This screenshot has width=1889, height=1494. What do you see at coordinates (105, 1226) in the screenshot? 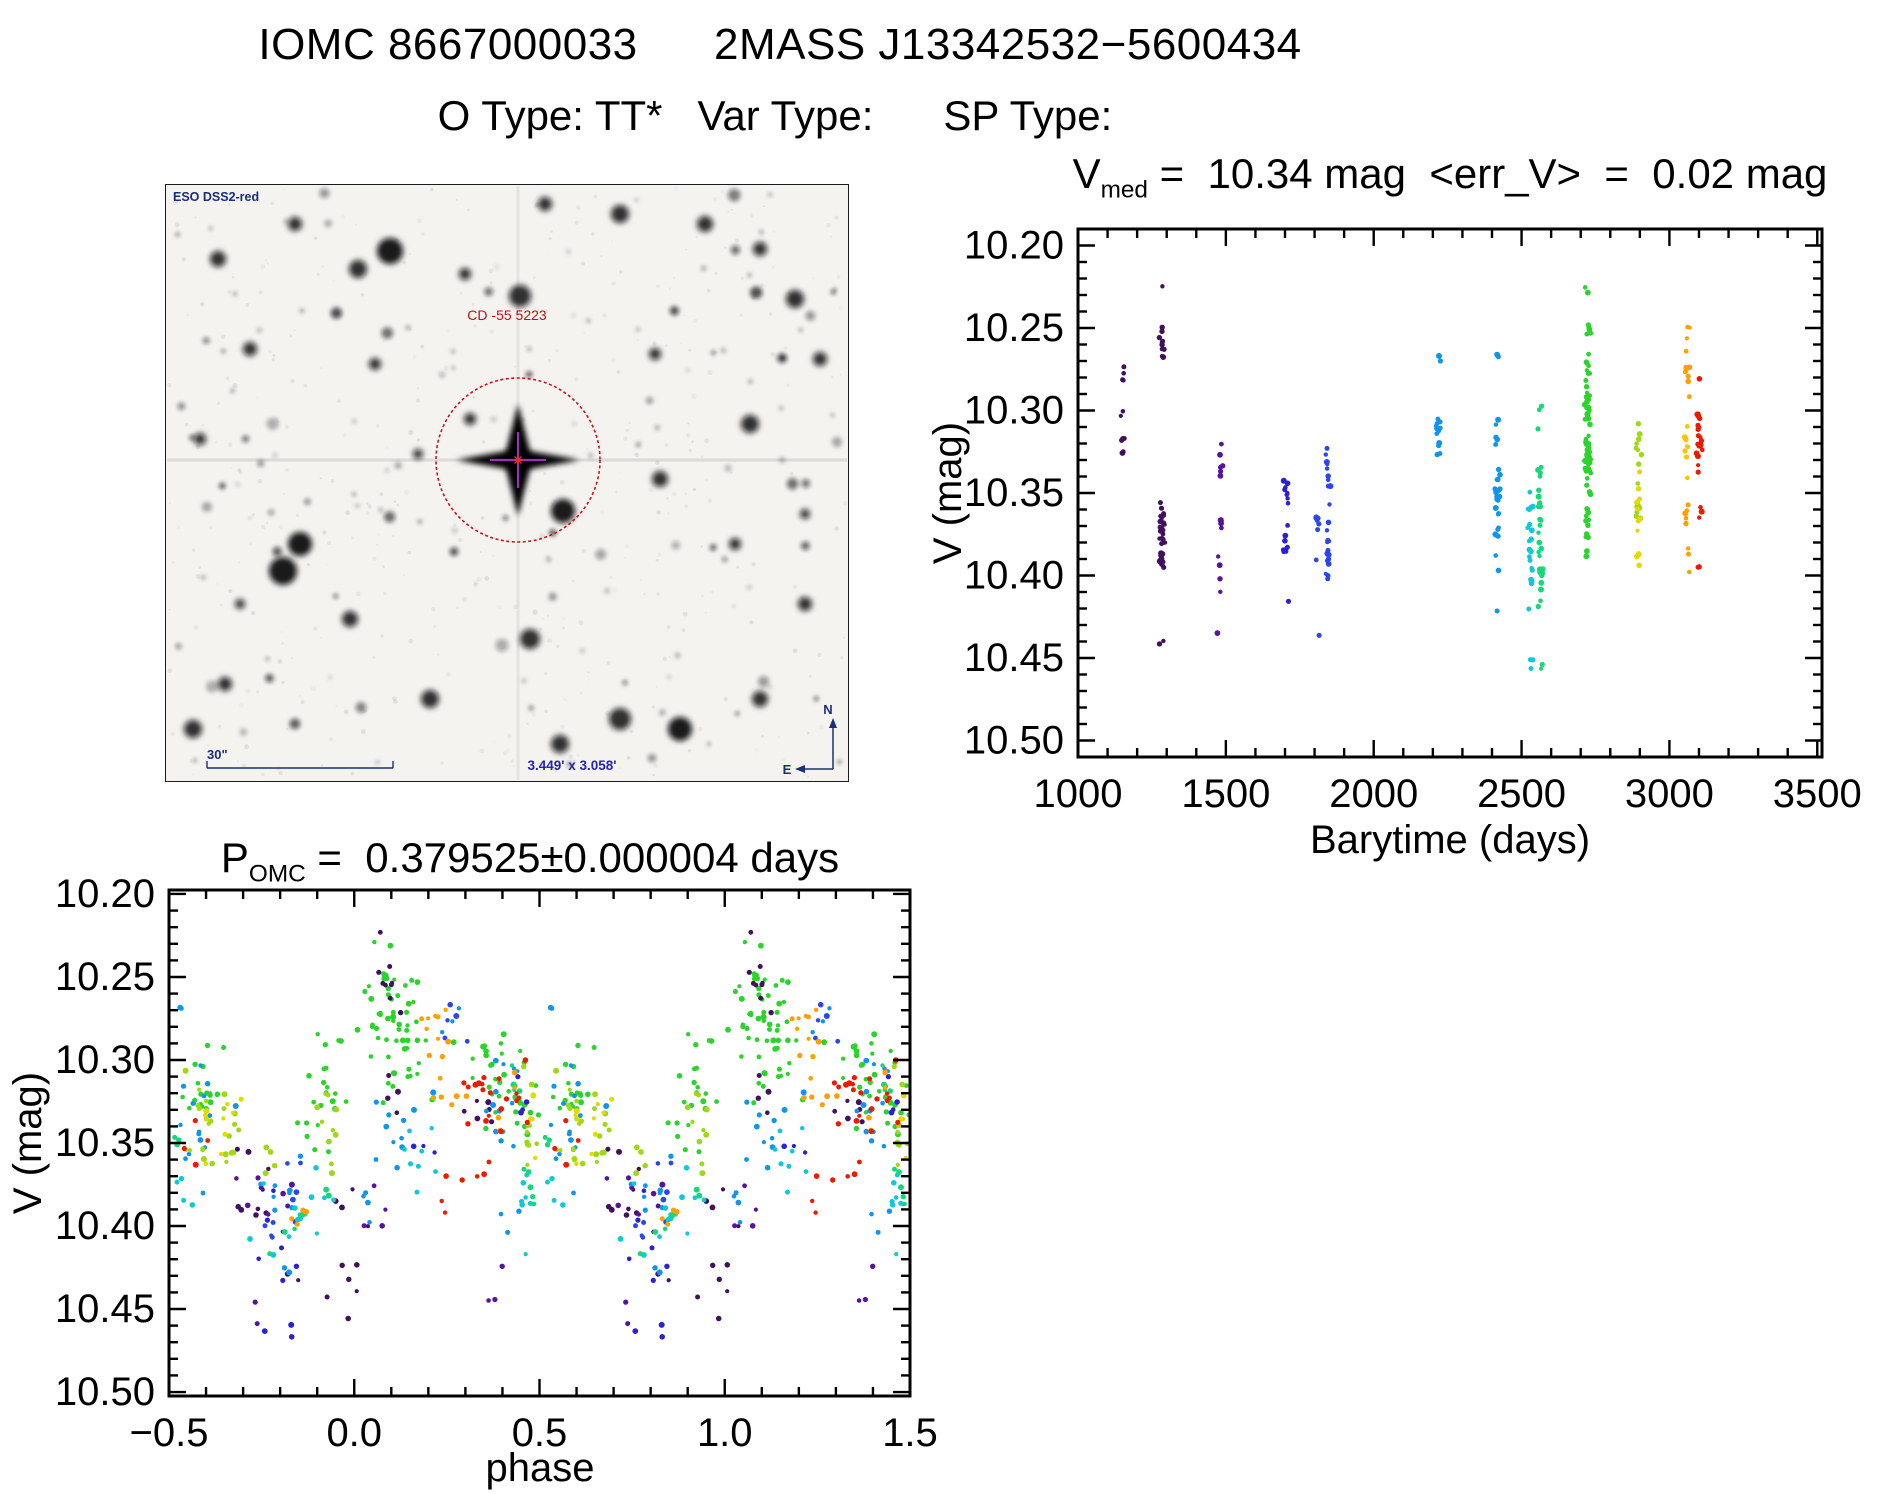
I see `lightcurve_phase-ytick-label: 10.40` at bounding box center [105, 1226].